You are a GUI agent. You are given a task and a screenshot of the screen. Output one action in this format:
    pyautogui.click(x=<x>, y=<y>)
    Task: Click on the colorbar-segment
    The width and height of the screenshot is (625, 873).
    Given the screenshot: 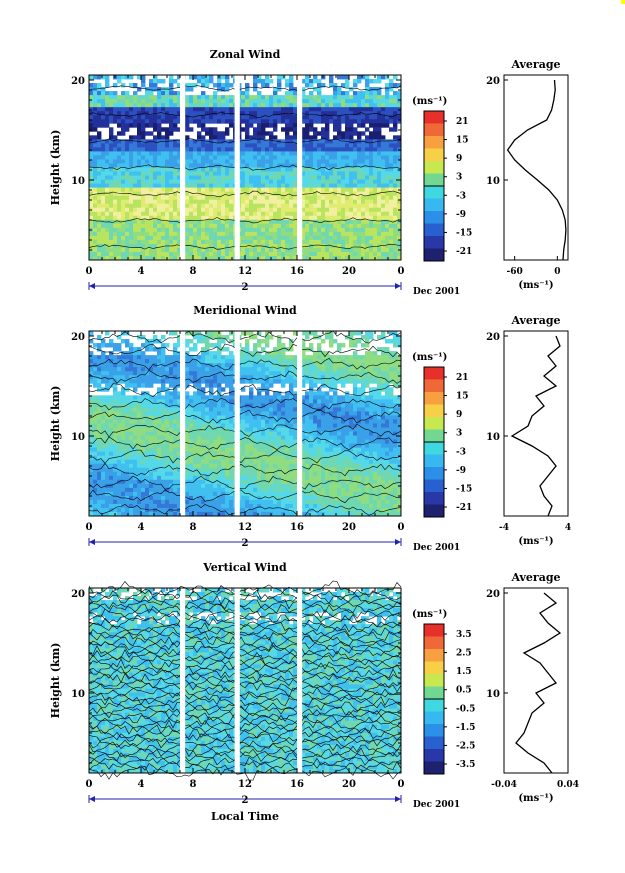 What is the action you would take?
    pyautogui.click(x=434, y=217)
    